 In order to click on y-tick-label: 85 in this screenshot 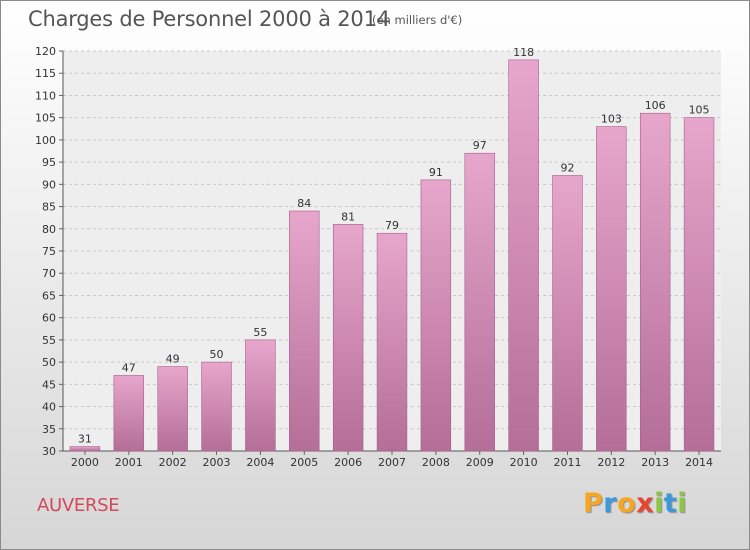, I will do `click(49, 207)`.